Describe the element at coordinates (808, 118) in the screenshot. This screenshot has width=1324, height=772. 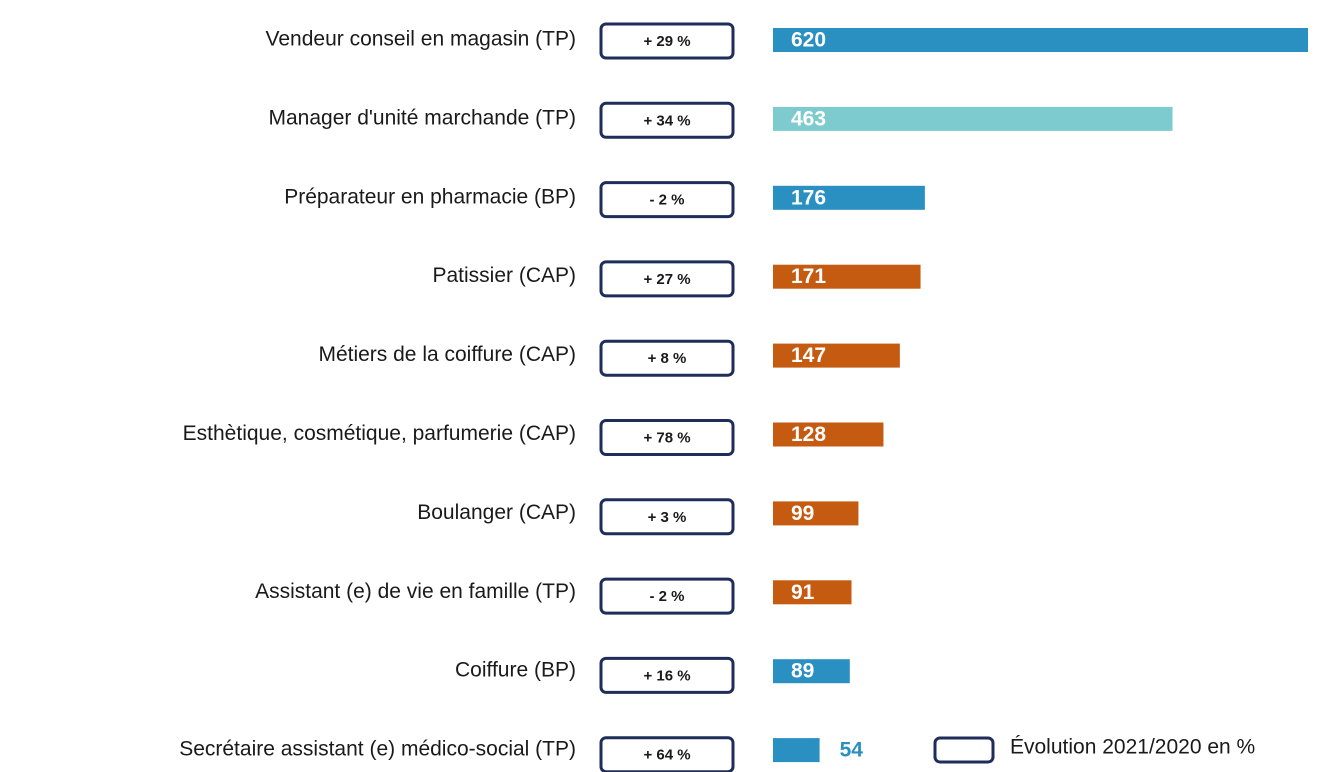
I see `value-label: 463` at that location.